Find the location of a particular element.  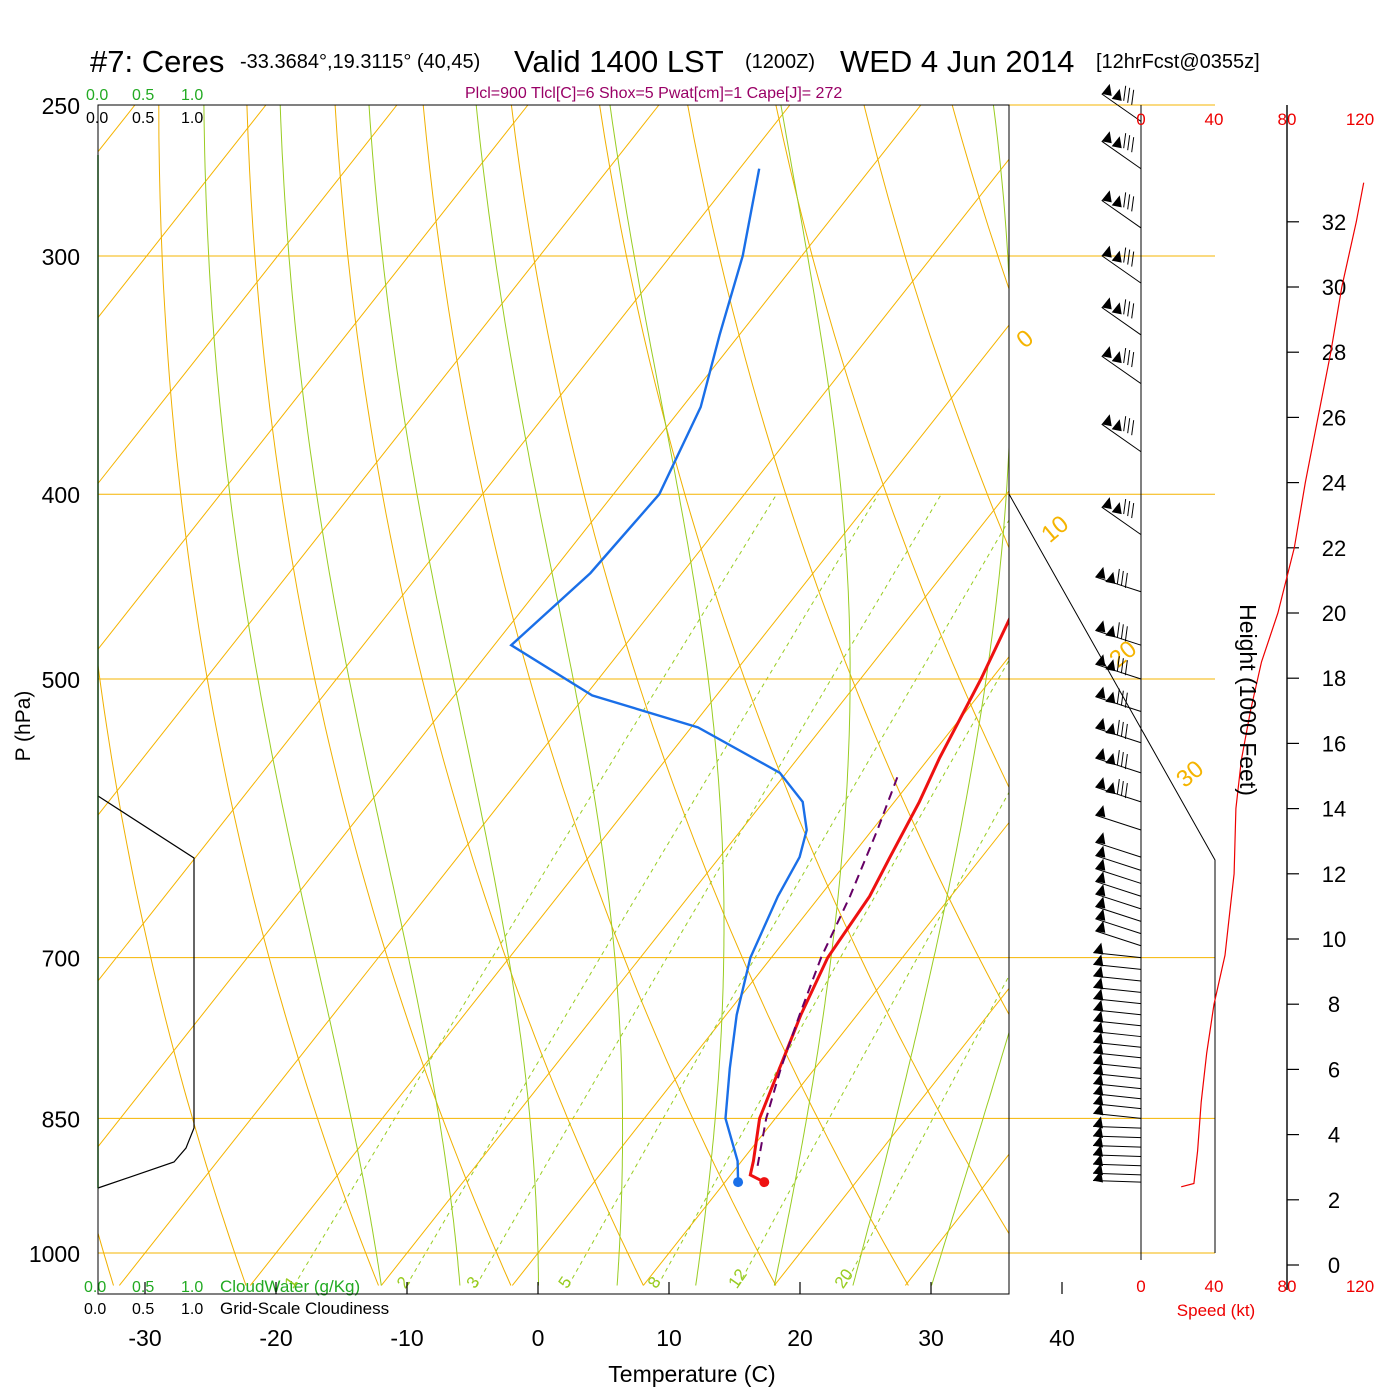

isotherm-label-right: 30 is located at coordinates (1190, 774).